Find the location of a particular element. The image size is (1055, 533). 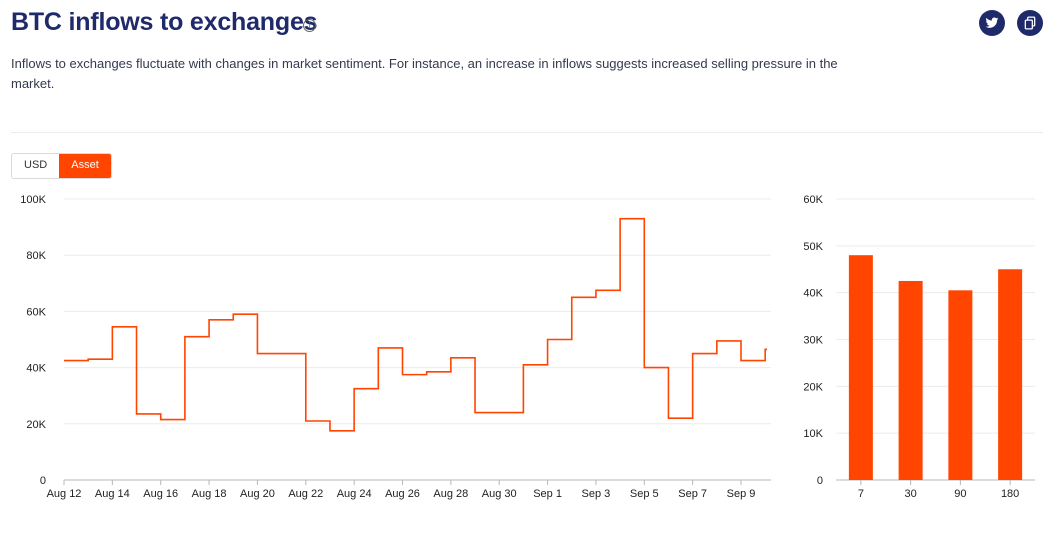

x-tick-label: Sep 5 is located at coordinates (644, 494).